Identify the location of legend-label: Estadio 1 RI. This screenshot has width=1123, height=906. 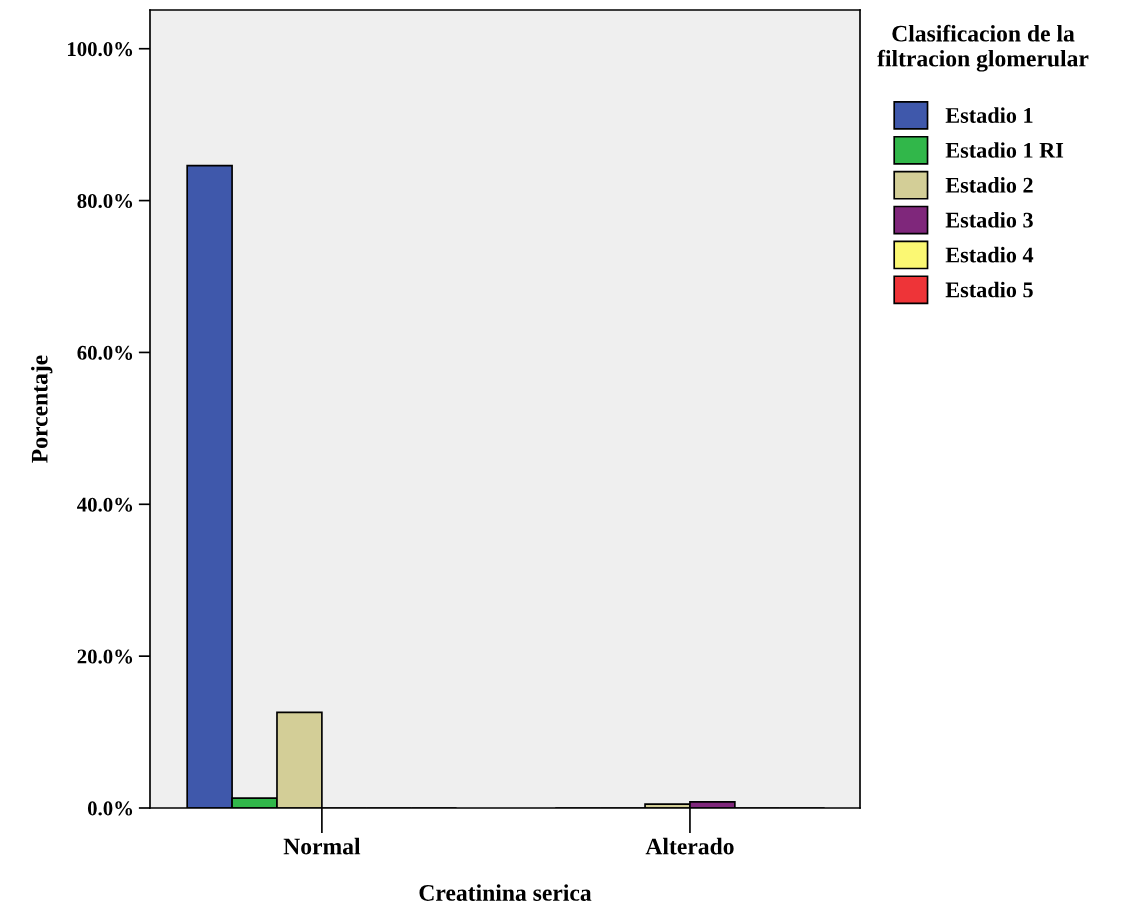
(1004, 150).